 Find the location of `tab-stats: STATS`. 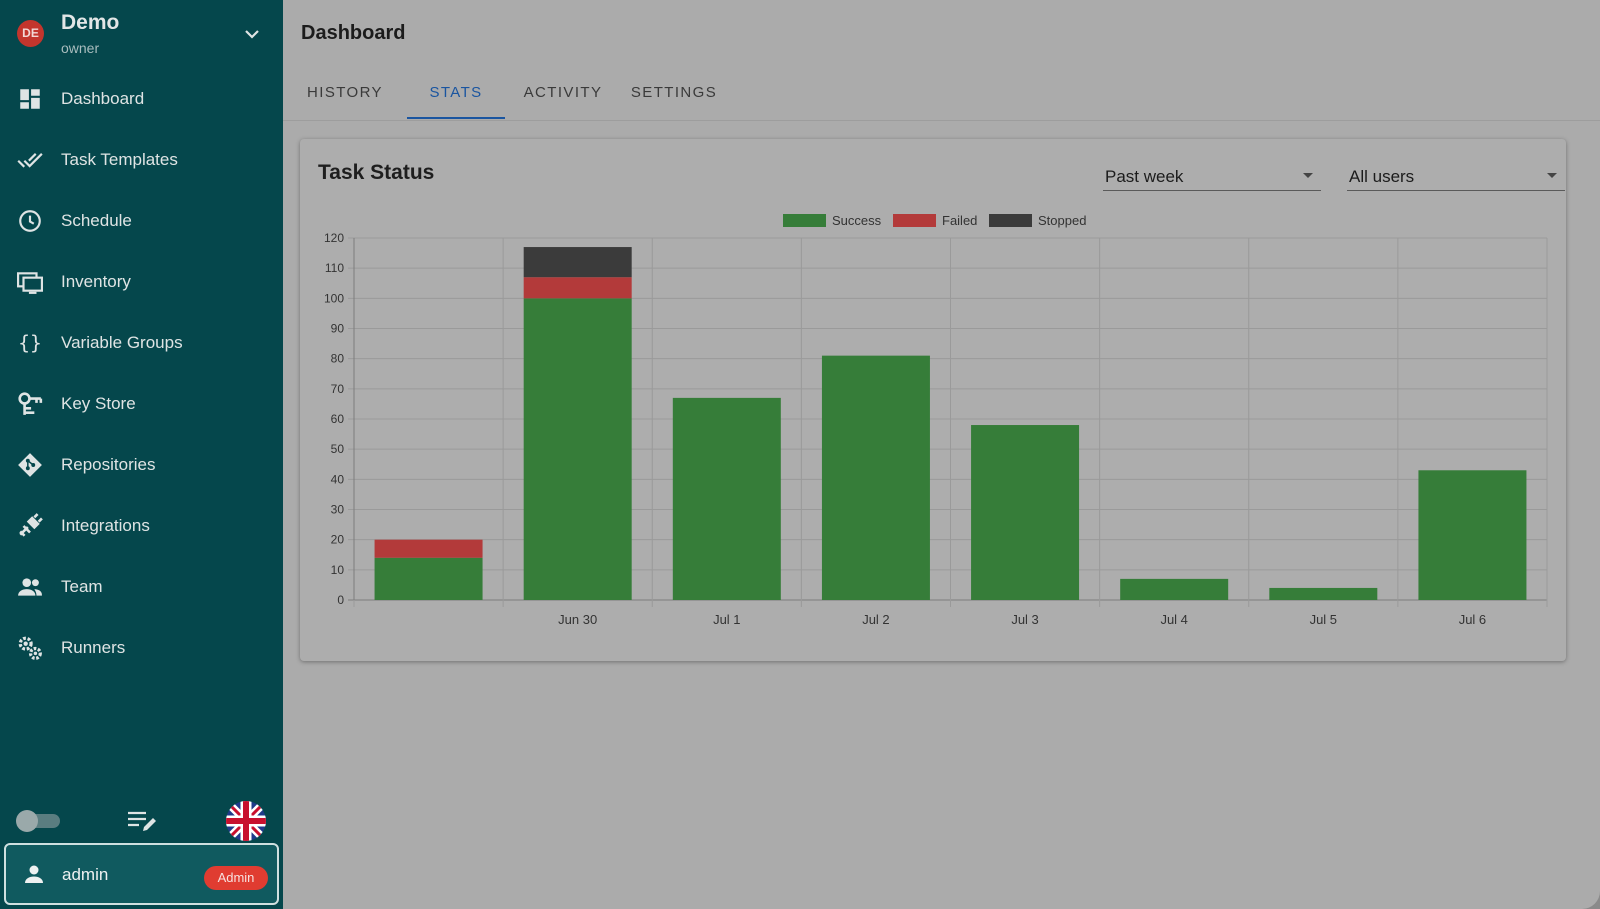

tab-stats: STATS is located at coordinates (456, 92).